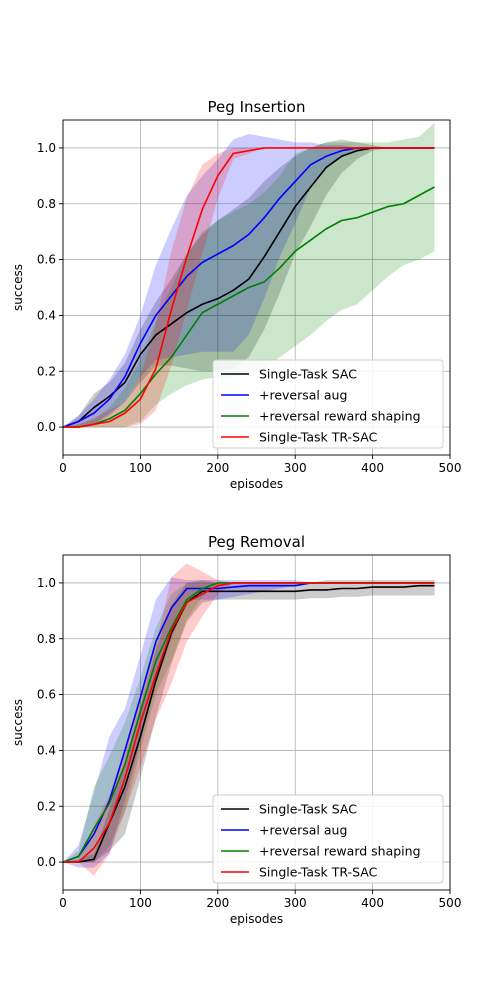 Image resolution: width=500 pixels, height=1000 pixels. I want to click on chart-title: Peg Insertion, so click(257, 107).